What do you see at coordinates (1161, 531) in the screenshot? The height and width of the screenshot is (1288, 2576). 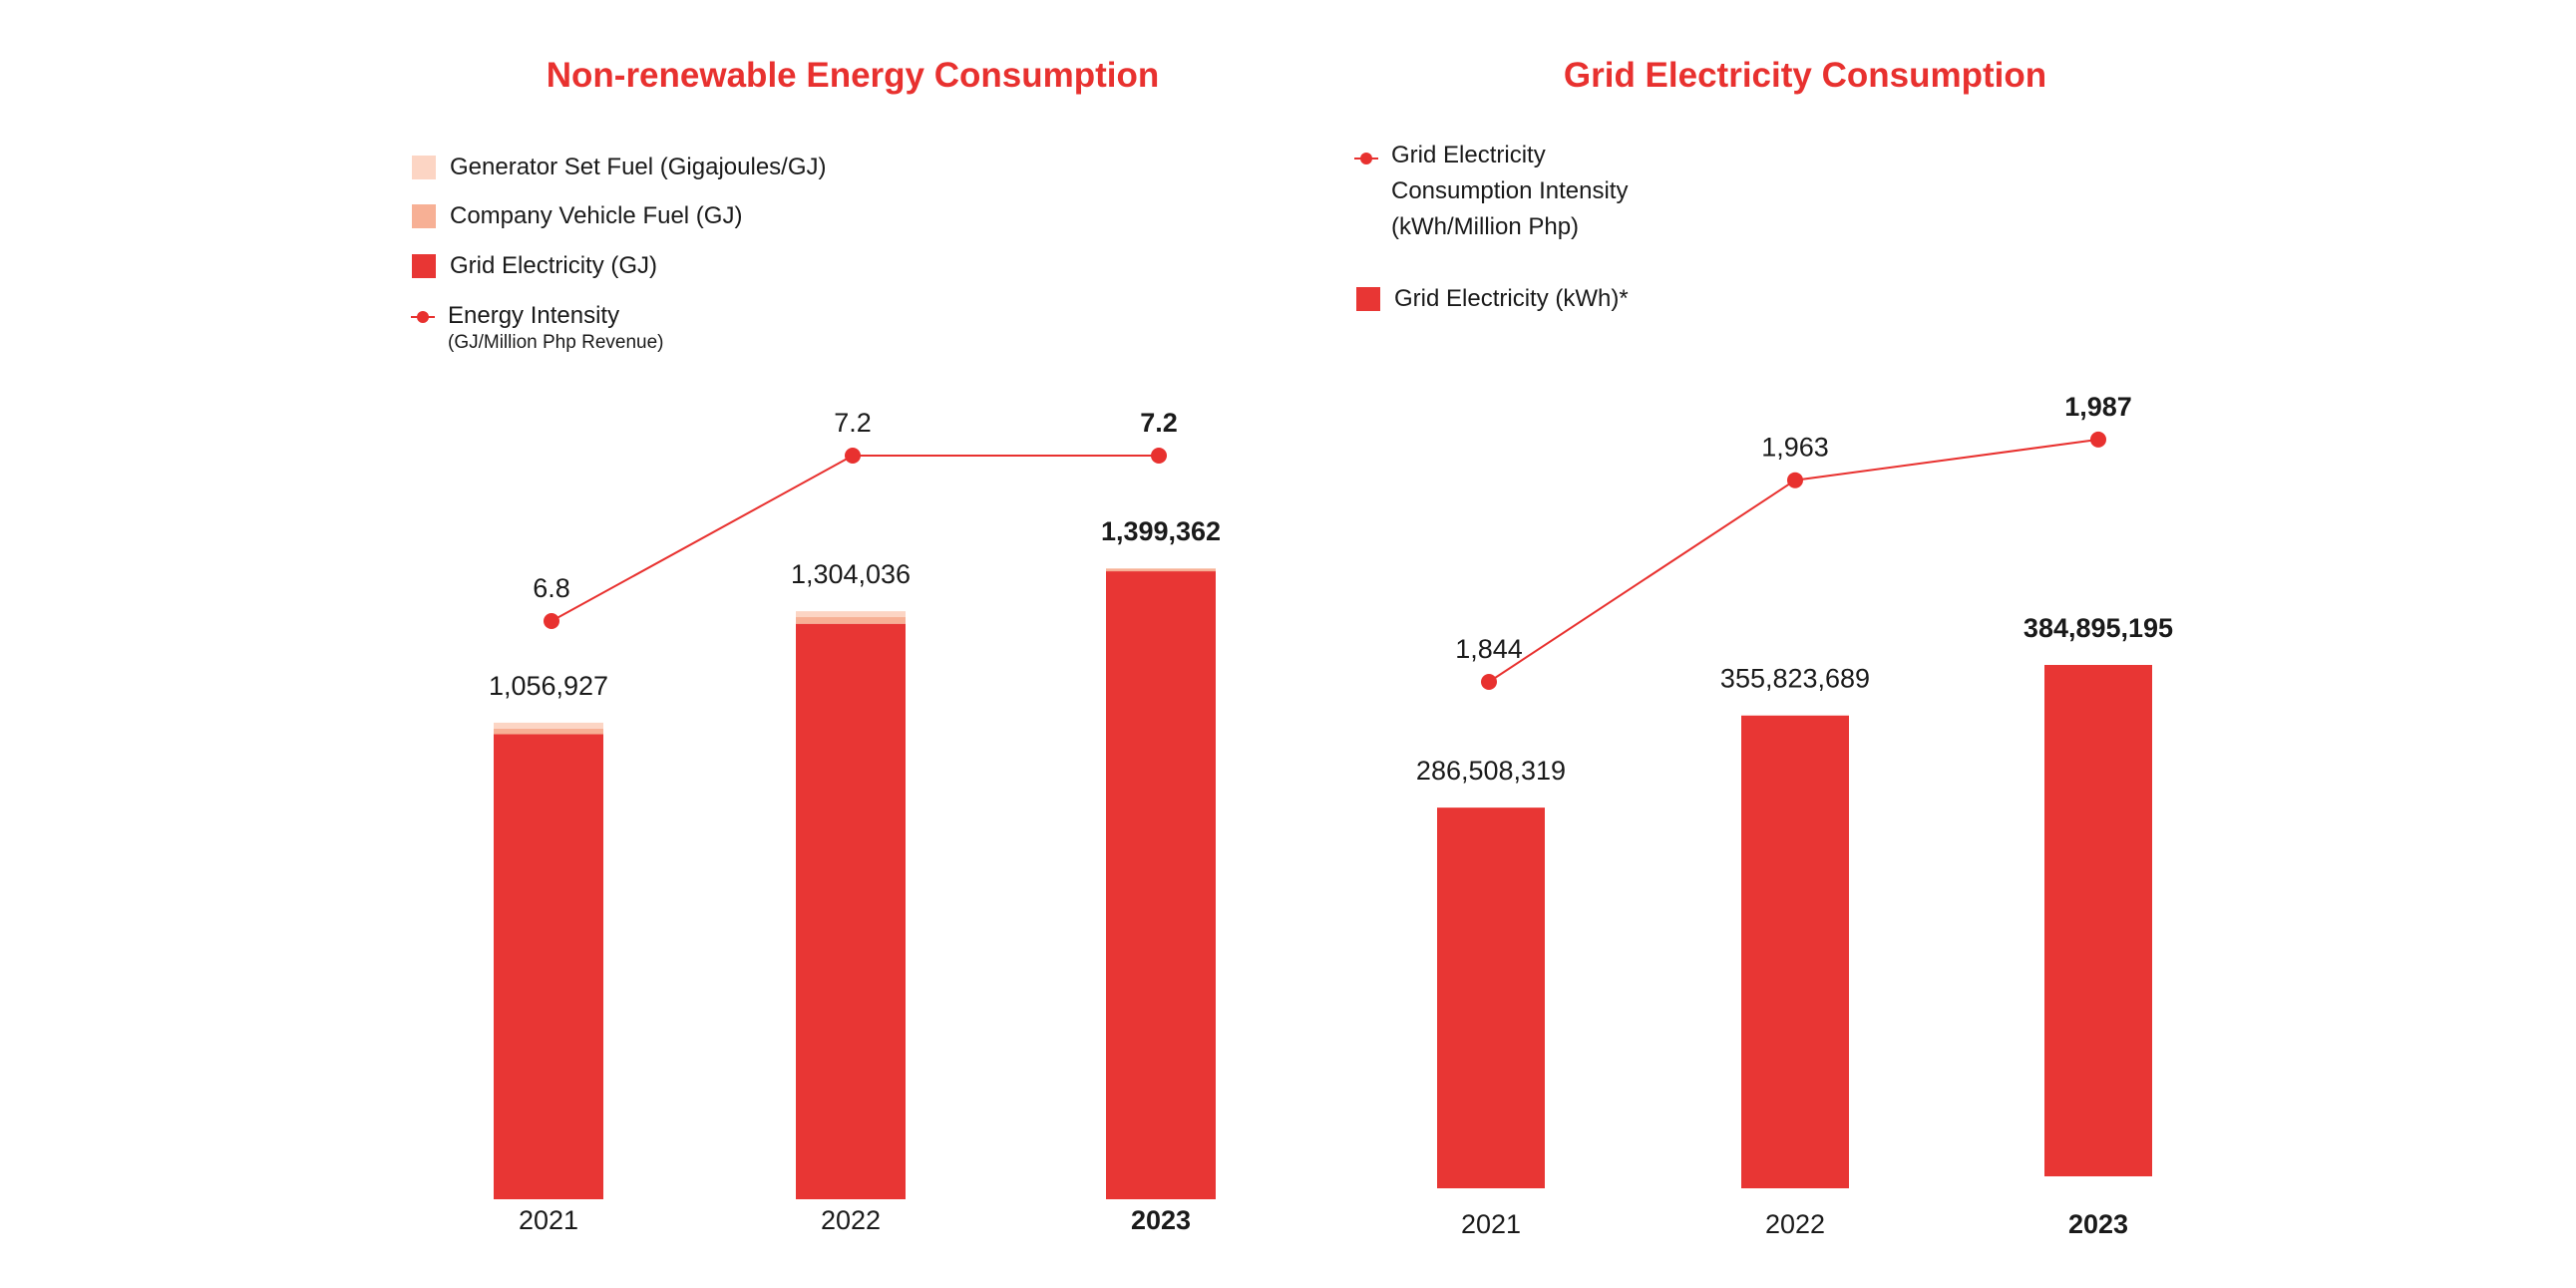 I see `bar-total-label: 1,399,362` at bounding box center [1161, 531].